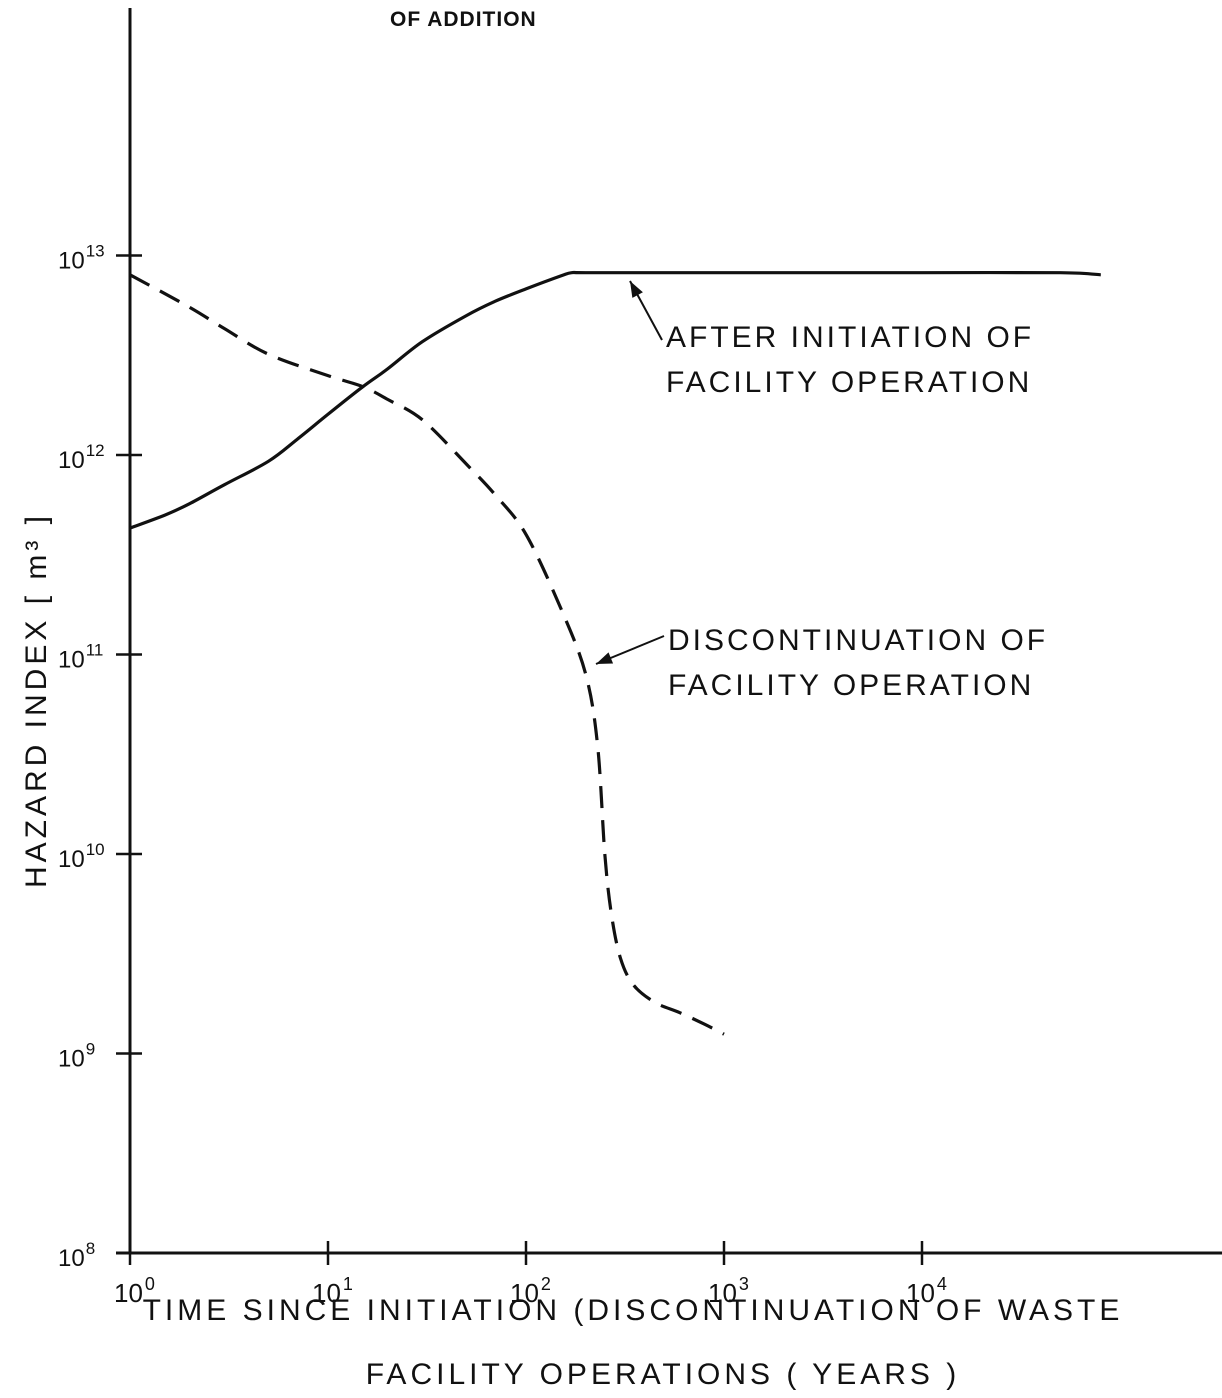 The image size is (1222, 1398). What do you see at coordinates (80, 657) in the screenshot?
I see `y-tick-label-3: 10¹¹` at bounding box center [80, 657].